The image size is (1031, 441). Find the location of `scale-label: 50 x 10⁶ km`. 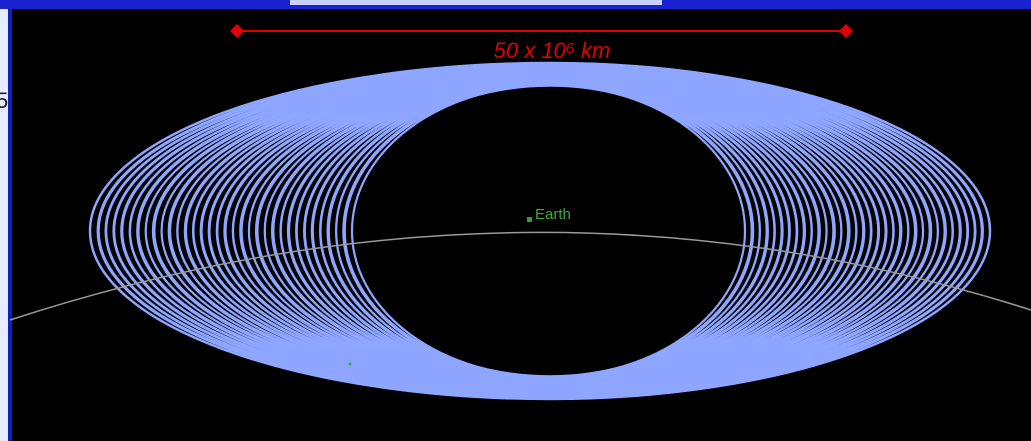

scale-label: 50 x 10⁶ km is located at coordinates (552, 50).